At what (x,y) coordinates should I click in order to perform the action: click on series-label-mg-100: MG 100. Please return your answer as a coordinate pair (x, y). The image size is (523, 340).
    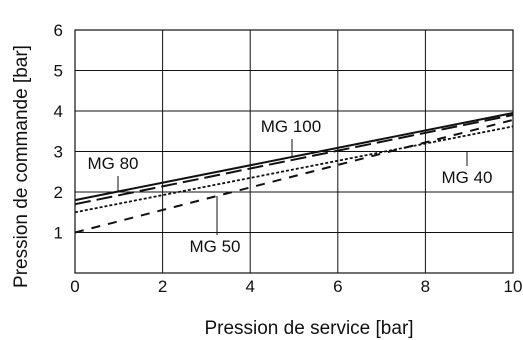
    Looking at the image, I should click on (291, 126).